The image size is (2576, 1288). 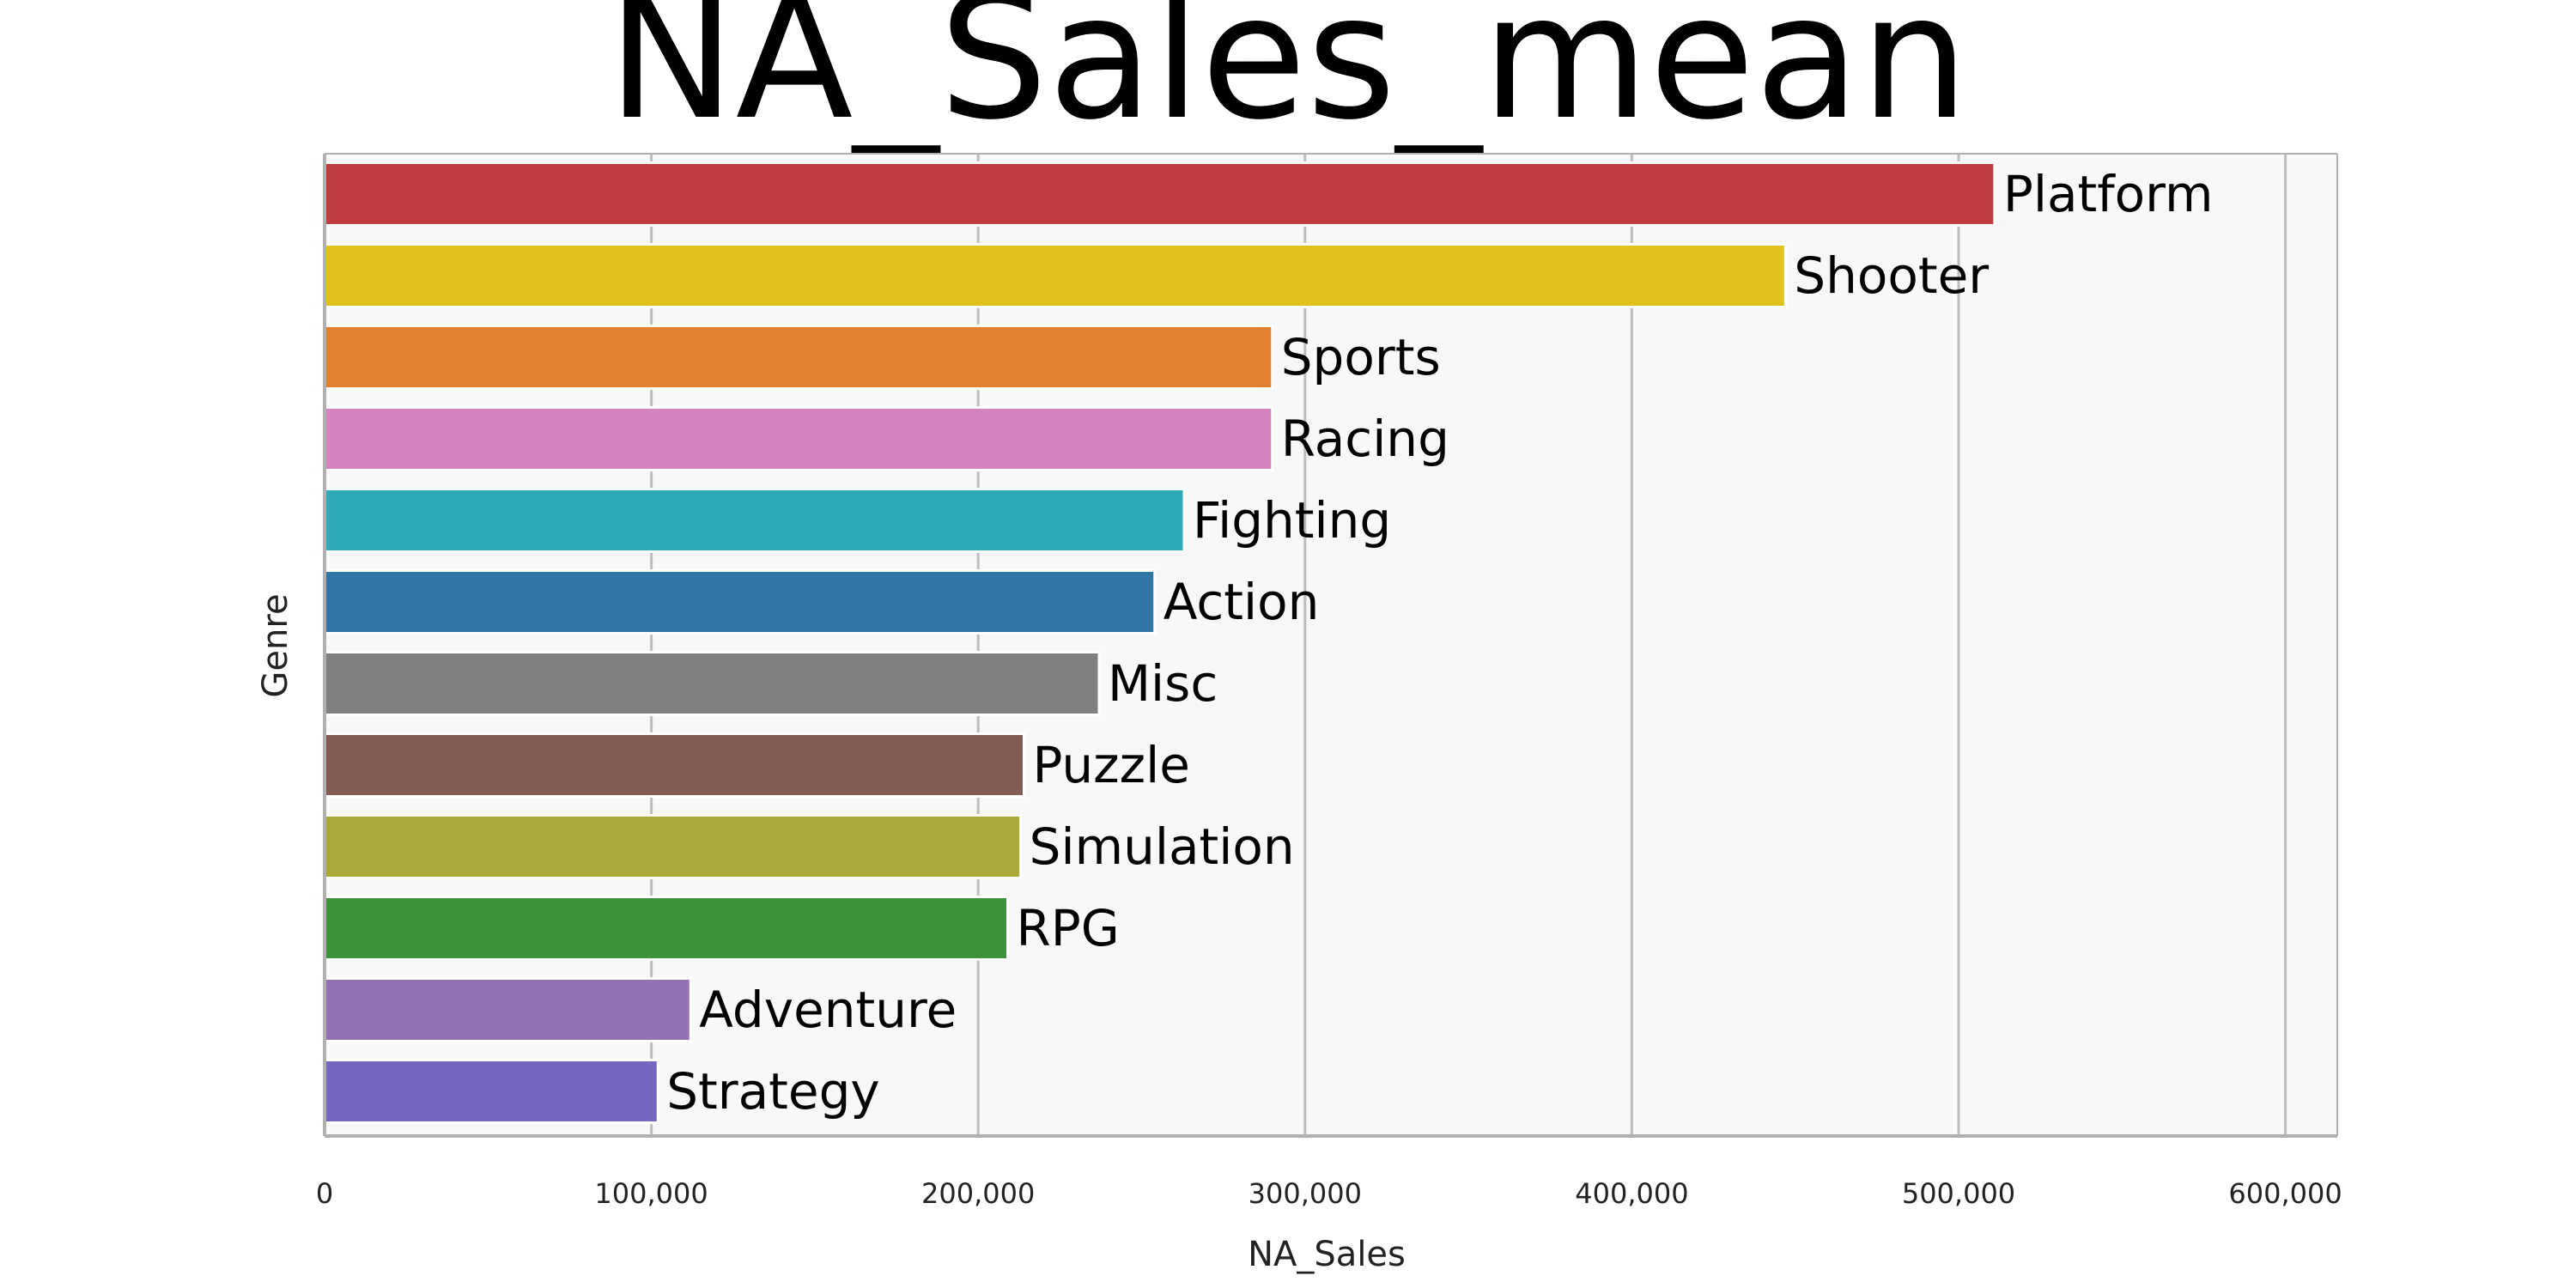 I want to click on bar-label: Misc, so click(x=1163, y=684).